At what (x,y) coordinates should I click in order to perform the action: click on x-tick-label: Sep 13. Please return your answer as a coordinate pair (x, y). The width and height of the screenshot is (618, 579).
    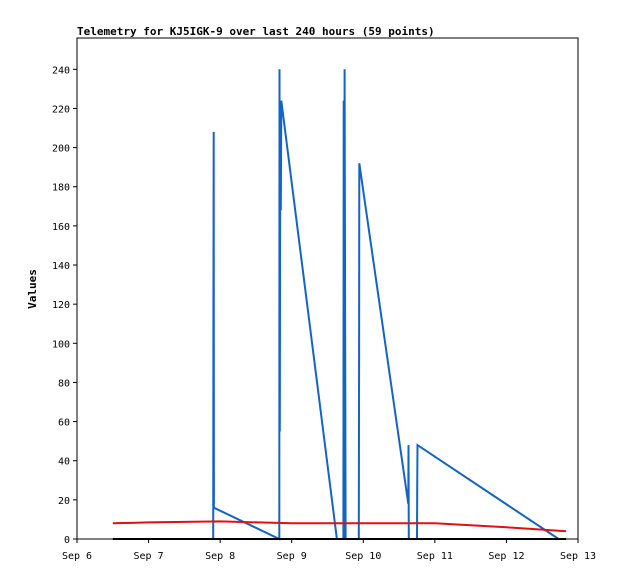
    Looking at the image, I should click on (578, 556).